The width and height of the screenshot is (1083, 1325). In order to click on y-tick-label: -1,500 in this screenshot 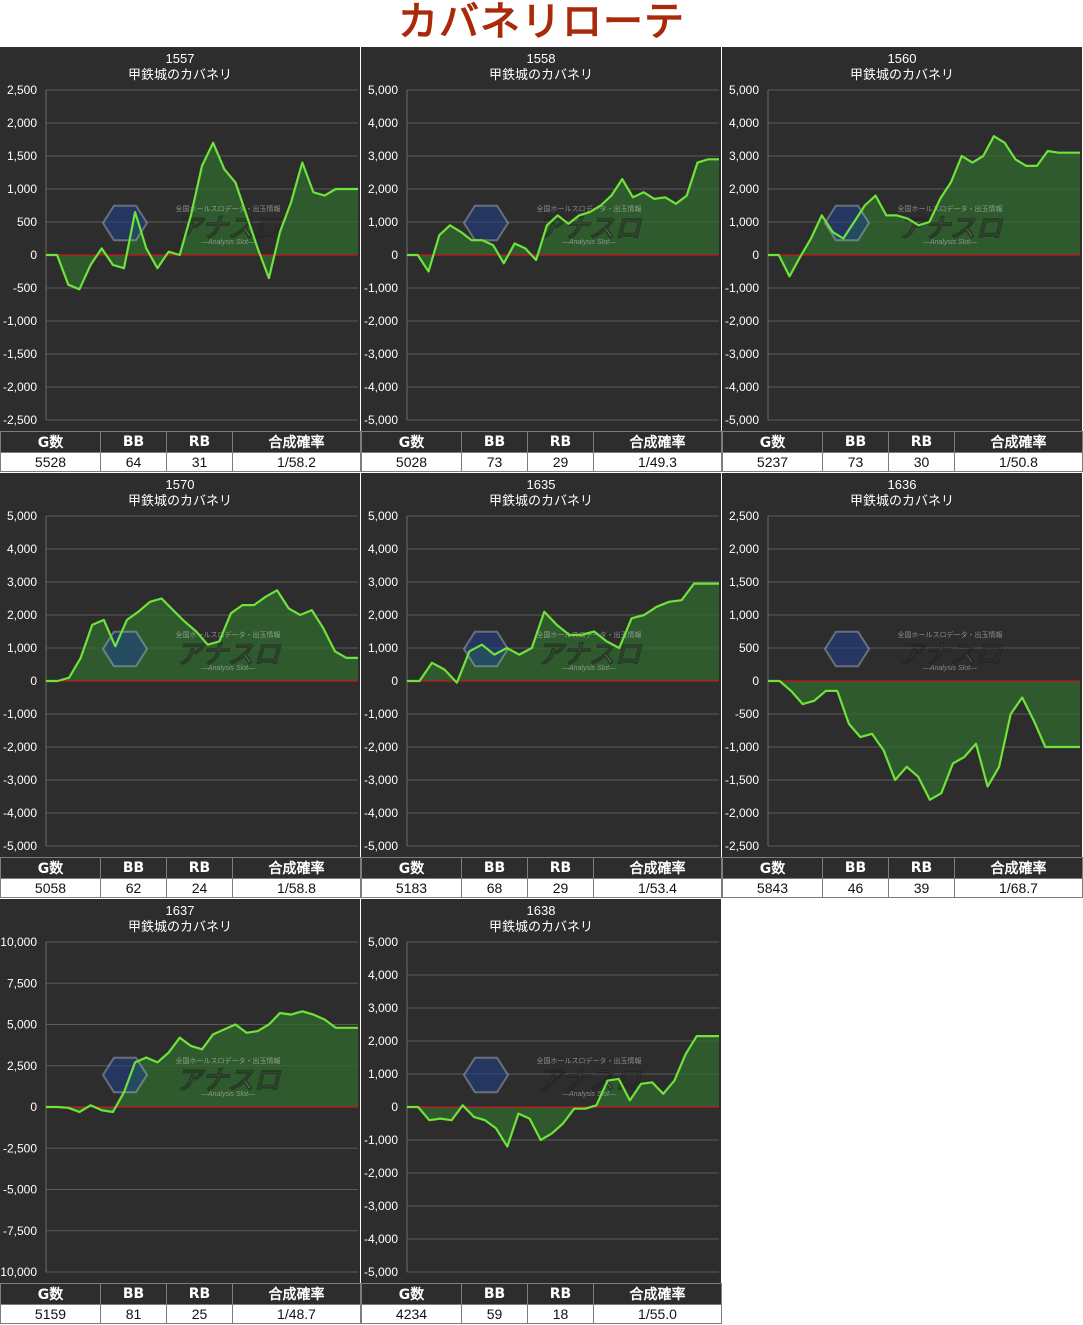, I will do `click(20, 354)`.